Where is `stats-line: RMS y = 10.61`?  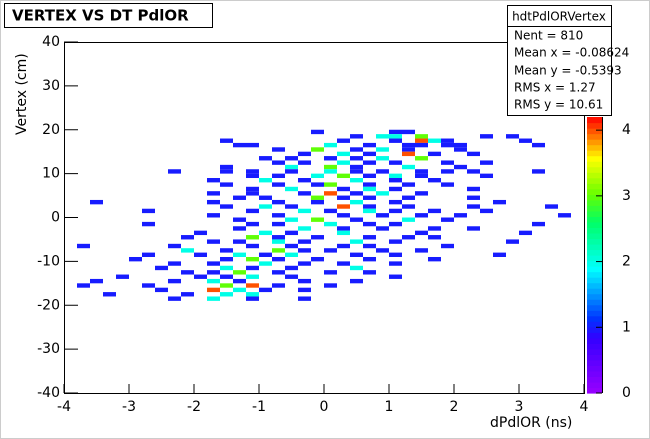
stats-line: RMS y = 10.61 is located at coordinates (558, 105).